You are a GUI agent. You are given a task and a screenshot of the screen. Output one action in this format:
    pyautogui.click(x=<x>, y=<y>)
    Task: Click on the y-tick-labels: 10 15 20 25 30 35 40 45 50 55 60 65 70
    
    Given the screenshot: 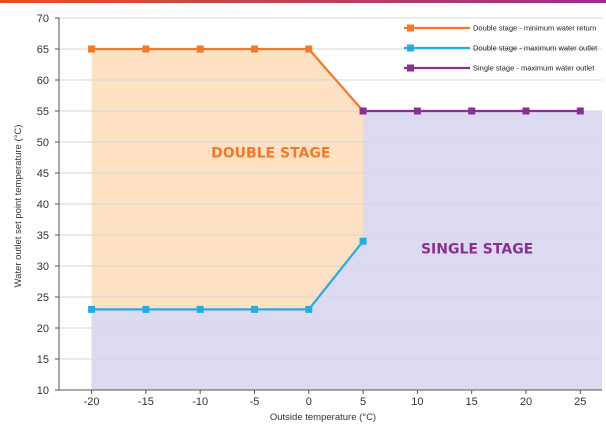 What is the action you would take?
    pyautogui.click(x=43, y=205)
    